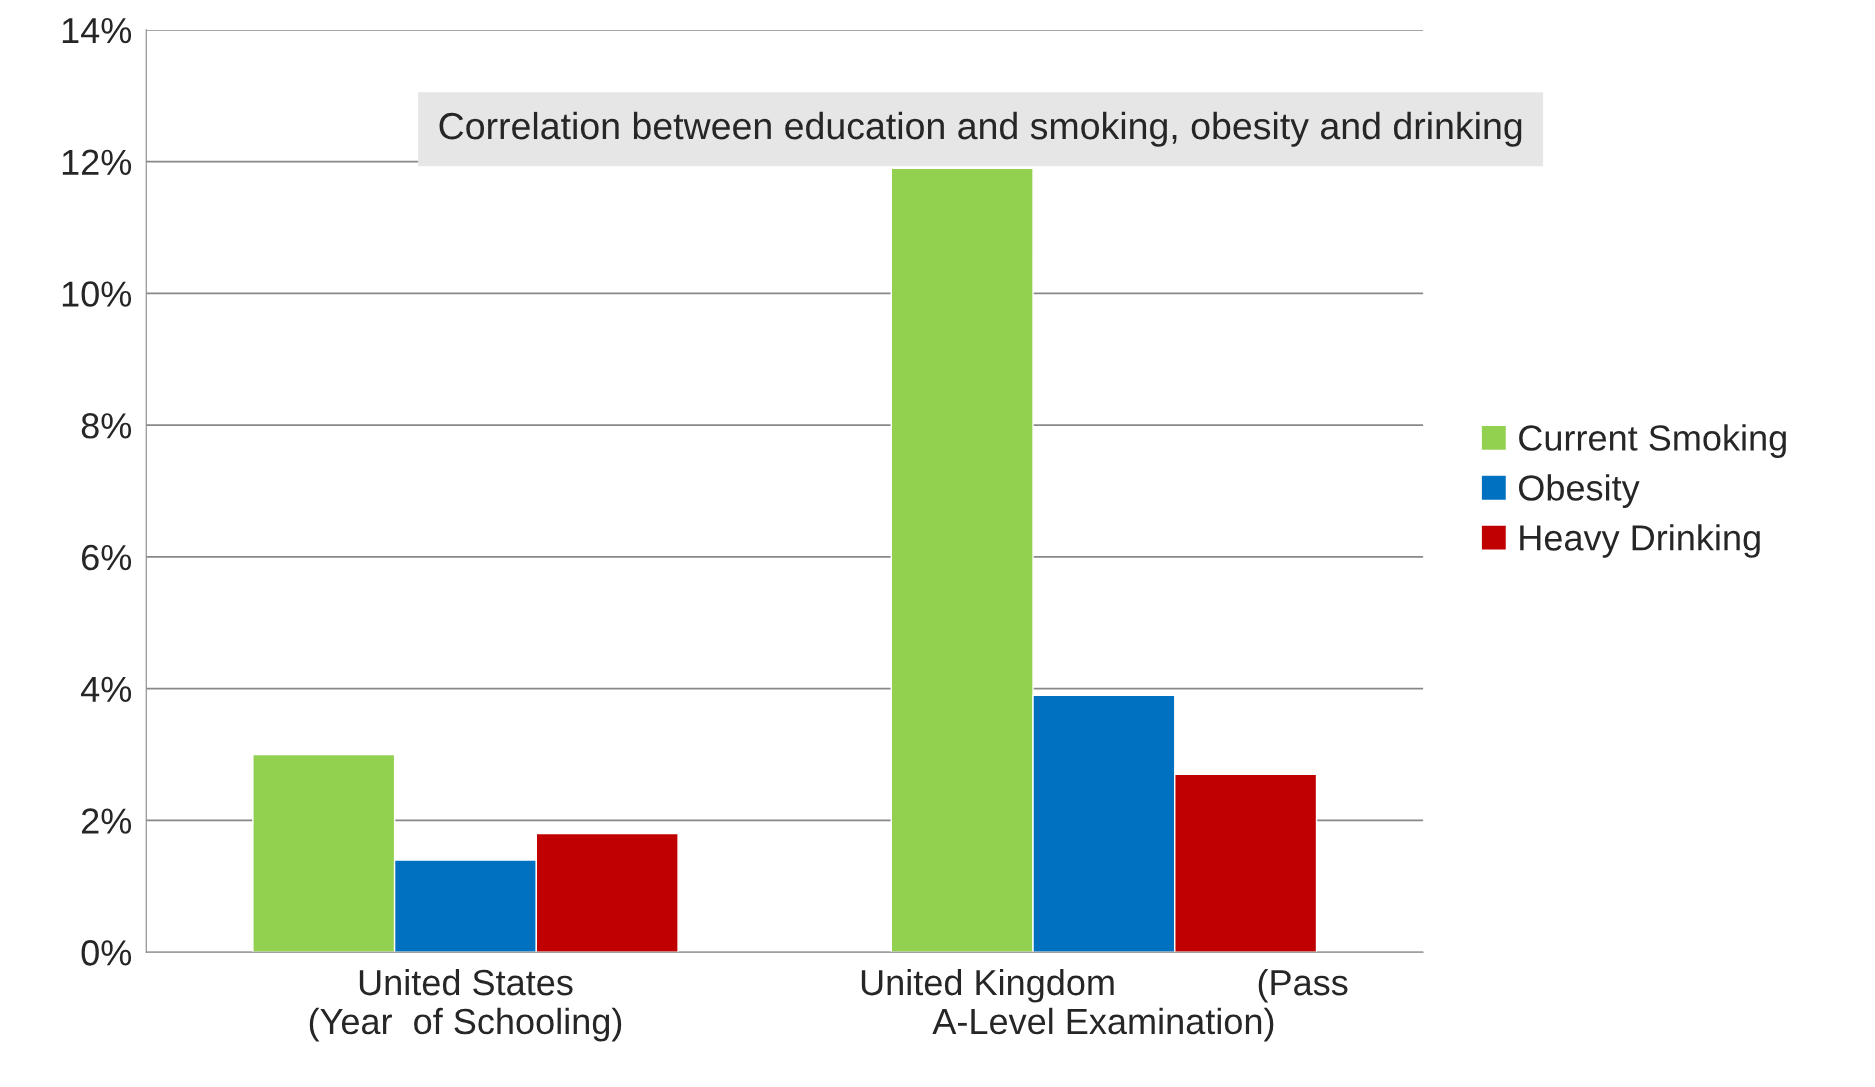  I want to click on y-tick-label: 8%, so click(106, 426).